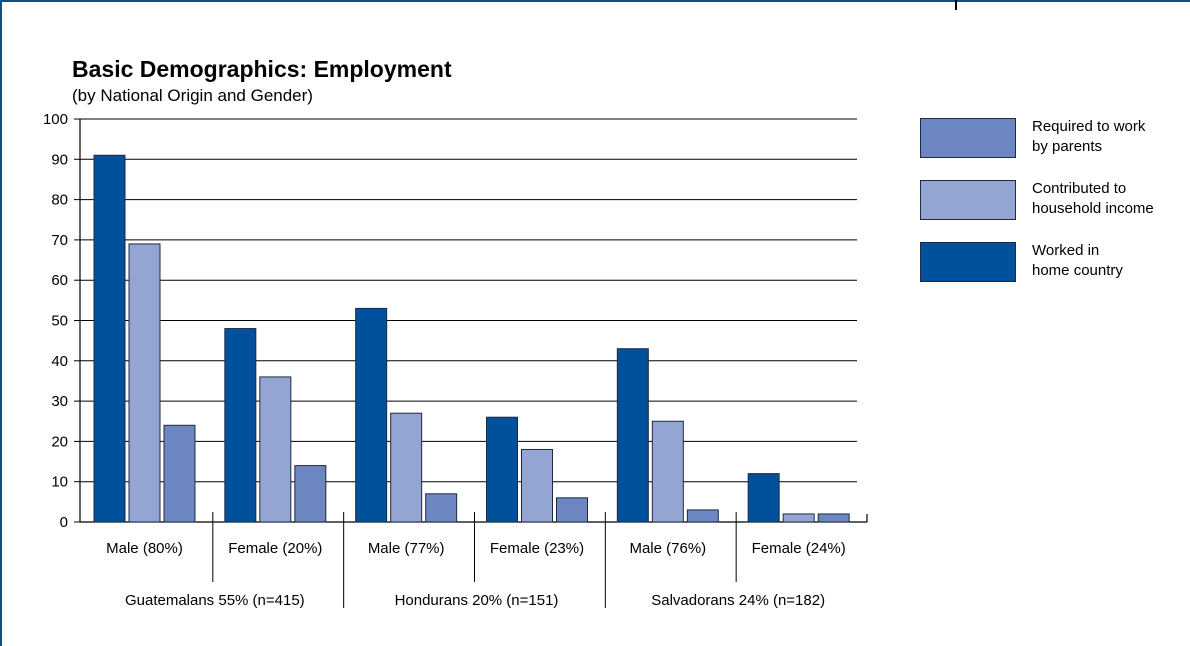  What do you see at coordinates (406, 548) in the screenshot?
I see `category-label: Male (77%)` at bounding box center [406, 548].